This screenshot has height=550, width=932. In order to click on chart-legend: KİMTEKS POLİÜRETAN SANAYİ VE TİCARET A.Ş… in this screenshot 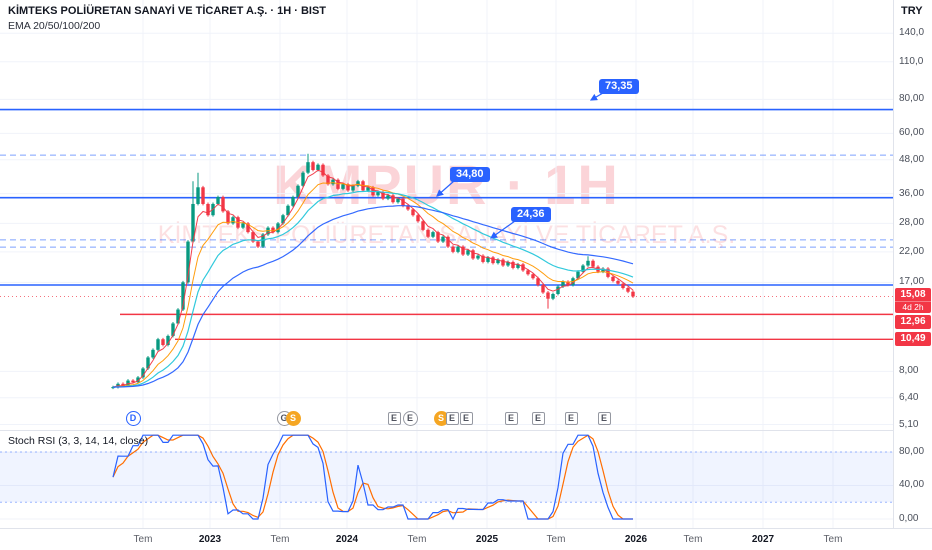, I will do `click(167, 18)`.